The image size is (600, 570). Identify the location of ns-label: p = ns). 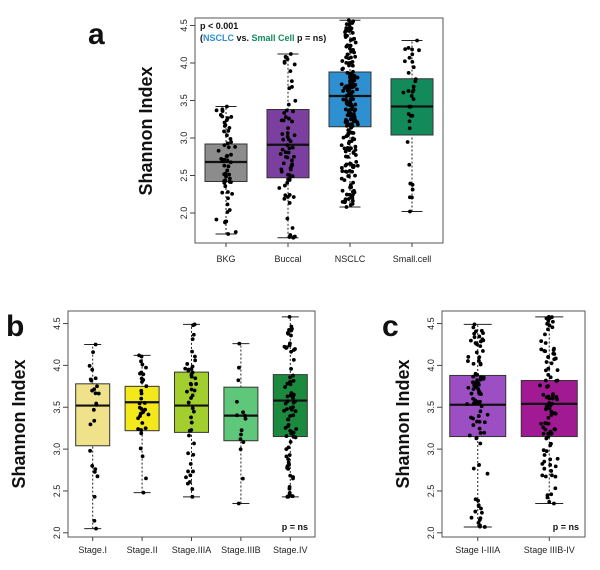
(311, 38).